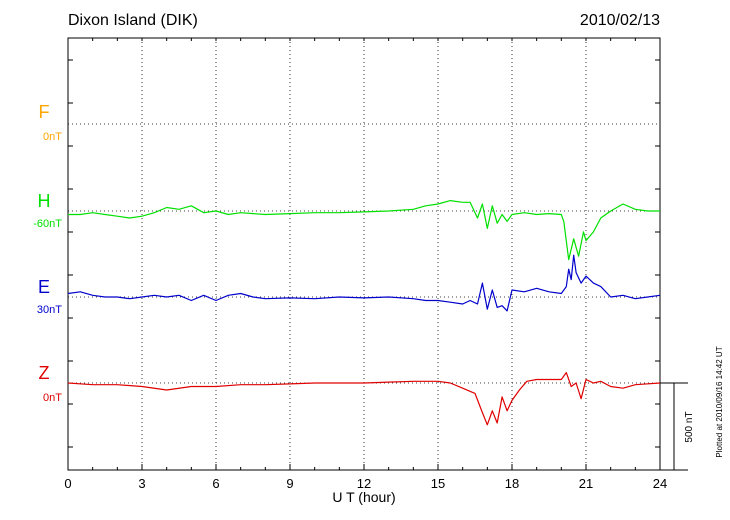 The height and width of the screenshot is (520, 730). What do you see at coordinates (52, 398) in the screenshot?
I see `channel-baseline-Z: 0nT` at bounding box center [52, 398].